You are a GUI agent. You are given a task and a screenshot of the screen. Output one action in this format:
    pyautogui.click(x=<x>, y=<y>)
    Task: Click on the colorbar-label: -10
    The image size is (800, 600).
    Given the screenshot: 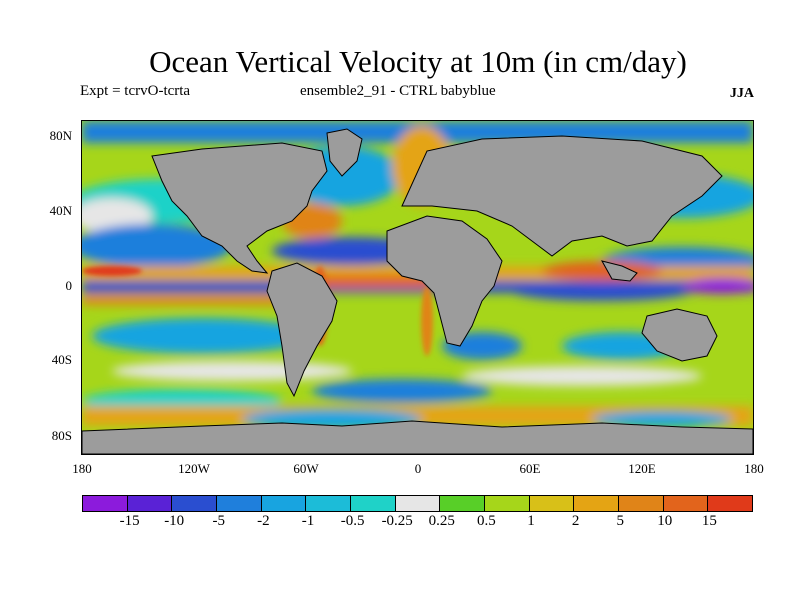 What is the action you would take?
    pyautogui.click(x=174, y=521)
    